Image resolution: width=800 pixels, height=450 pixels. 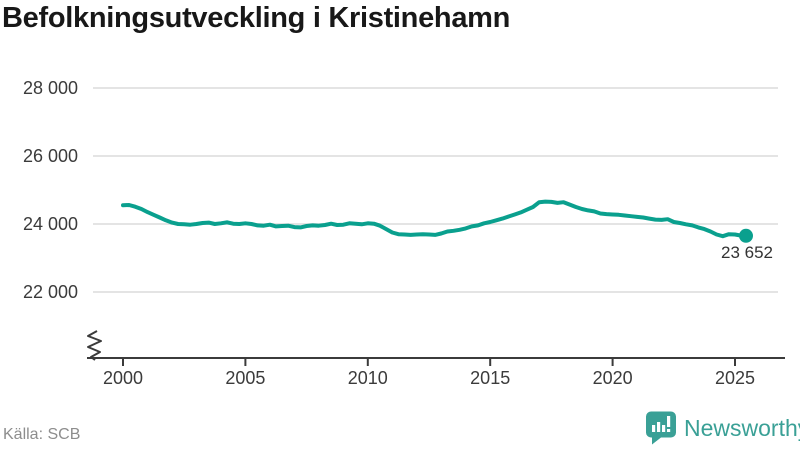 What do you see at coordinates (429, 378) in the screenshot?
I see `x-axis-tick-labels: 2000 2005 2010 2015 2020 2025` at bounding box center [429, 378].